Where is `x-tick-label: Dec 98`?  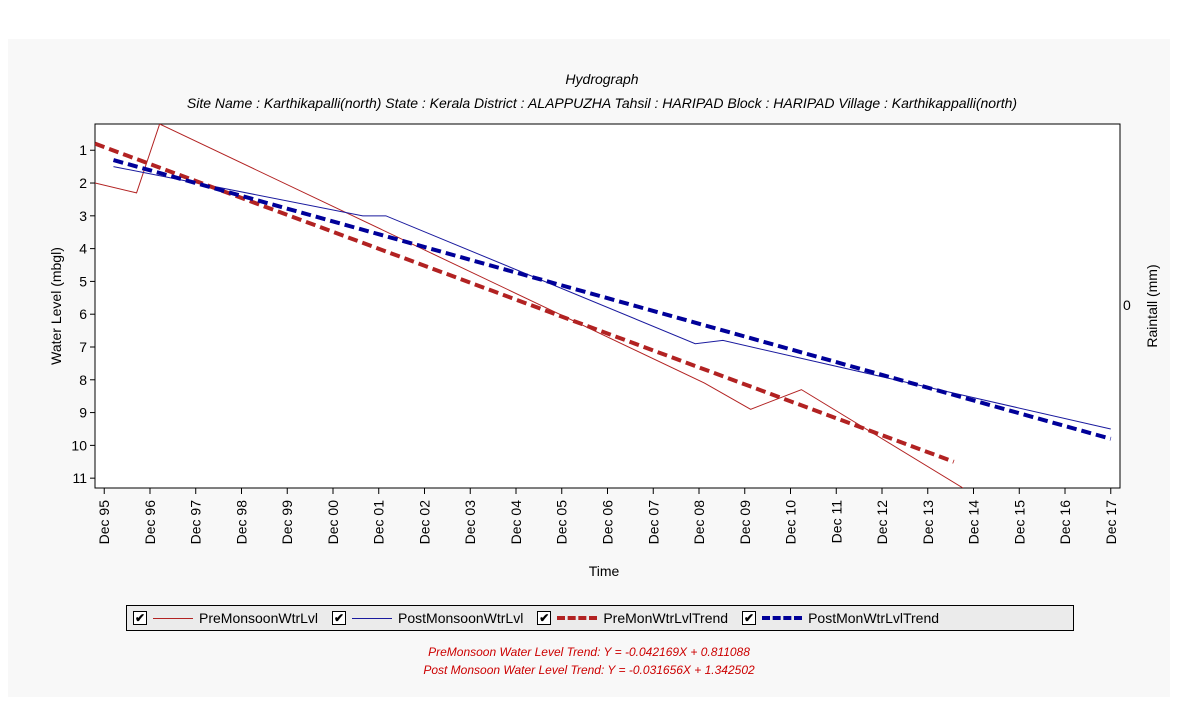 x-tick-label: Dec 98 is located at coordinates (241, 522).